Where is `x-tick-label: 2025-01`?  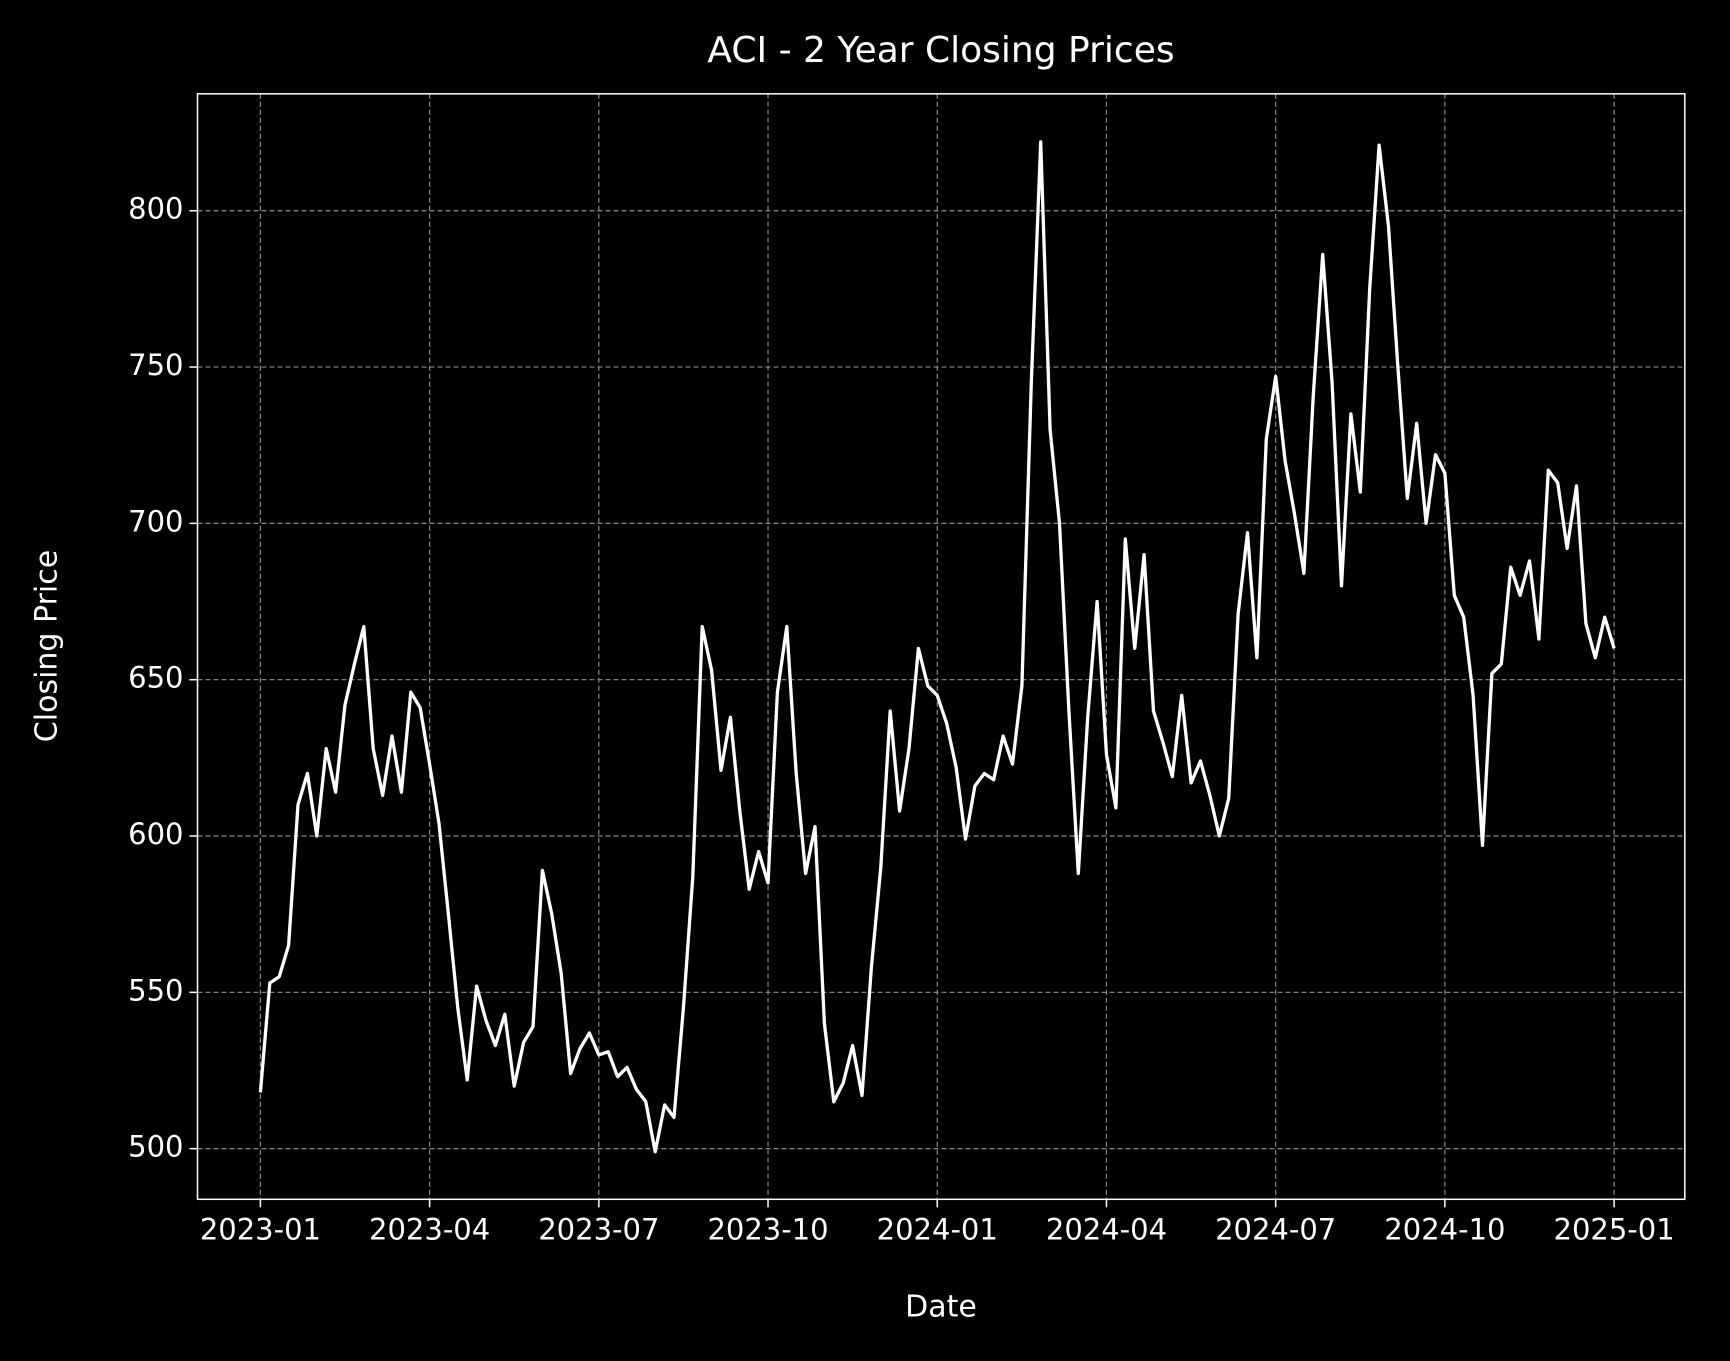
x-tick-label: 2025-01 is located at coordinates (1614, 1229).